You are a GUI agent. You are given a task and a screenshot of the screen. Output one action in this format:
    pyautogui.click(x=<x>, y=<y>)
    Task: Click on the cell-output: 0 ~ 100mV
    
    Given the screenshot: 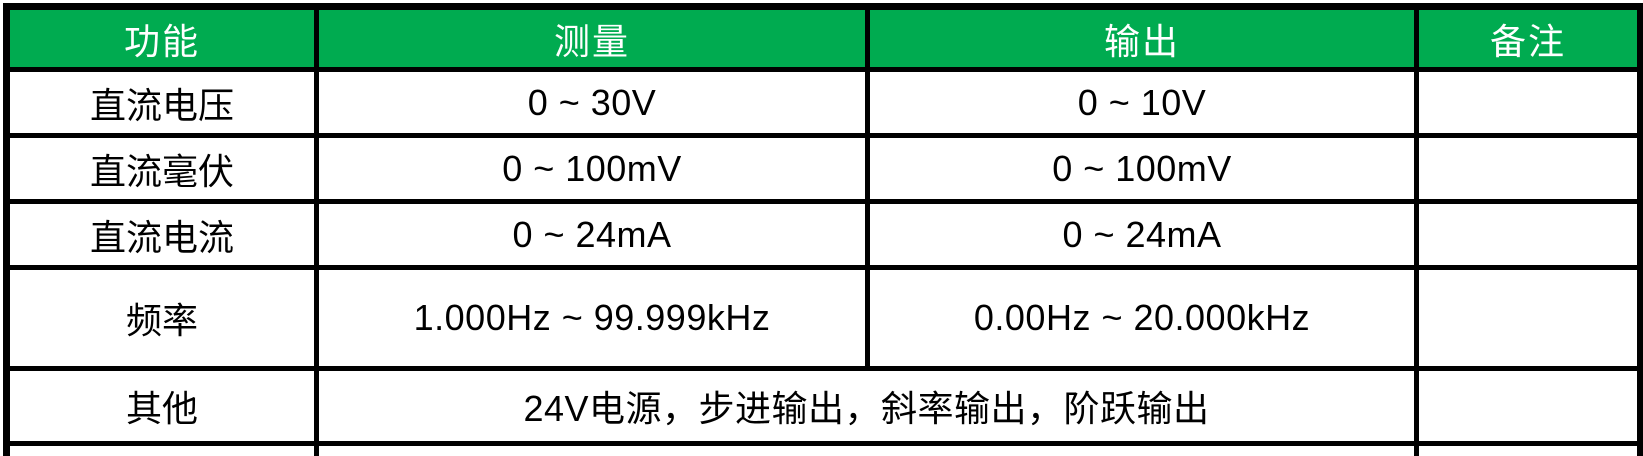 What is the action you would take?
    pyautogui.click(x=1142, y=168)
    